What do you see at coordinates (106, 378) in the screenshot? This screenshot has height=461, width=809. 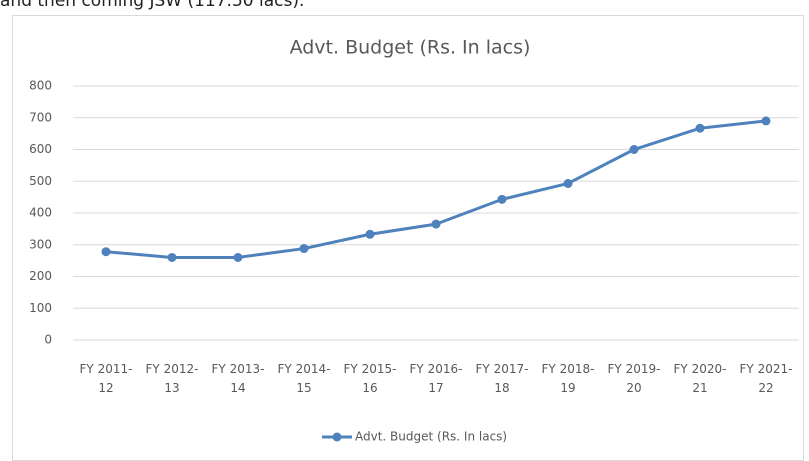 I see `x-tick-label: FY 2011-12` at bounding box center [106, 378].